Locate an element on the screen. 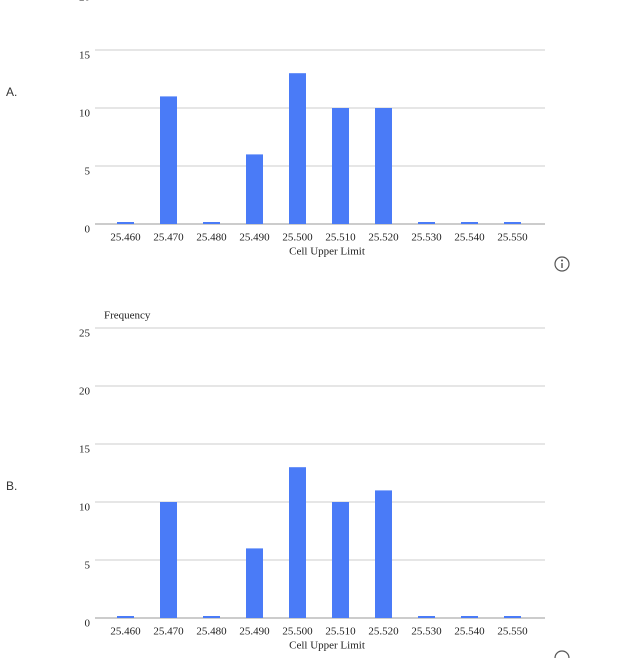 This screenshot has height=658, width=637. chart-title: Frequency is located at coordinates (127, 316).